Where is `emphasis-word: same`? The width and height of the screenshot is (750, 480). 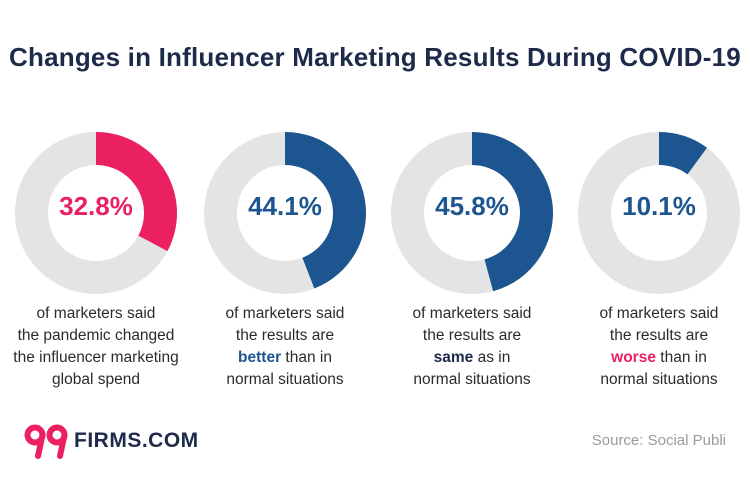
emphasis-word: same is located at coordinates (453, 357).